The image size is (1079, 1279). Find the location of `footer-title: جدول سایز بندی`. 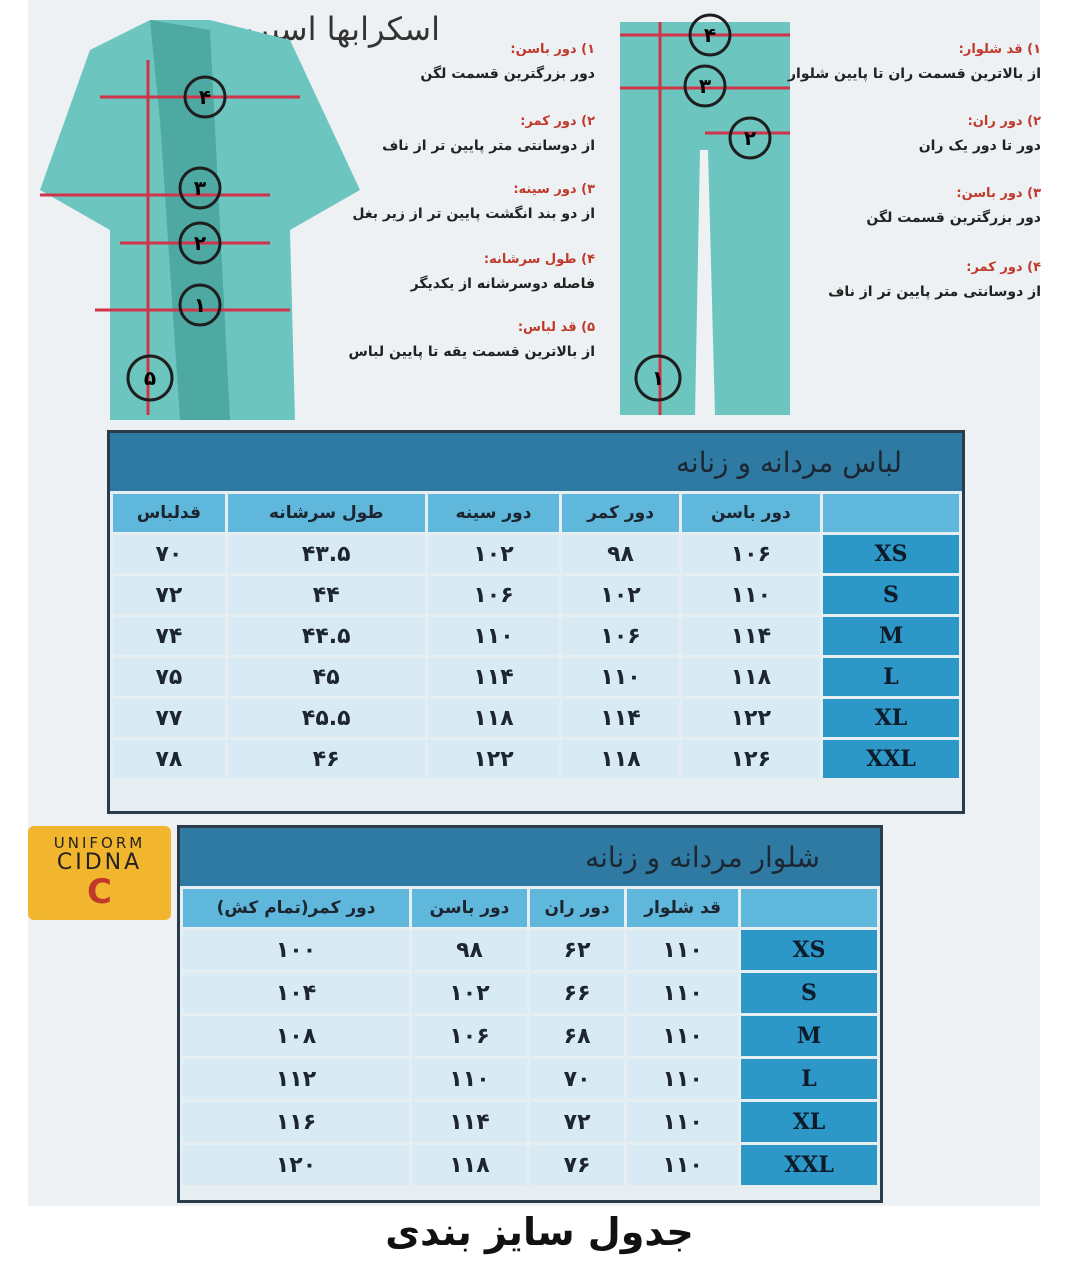

footer-title: جدول سایز بندی is located at coordinates (539, 1232).